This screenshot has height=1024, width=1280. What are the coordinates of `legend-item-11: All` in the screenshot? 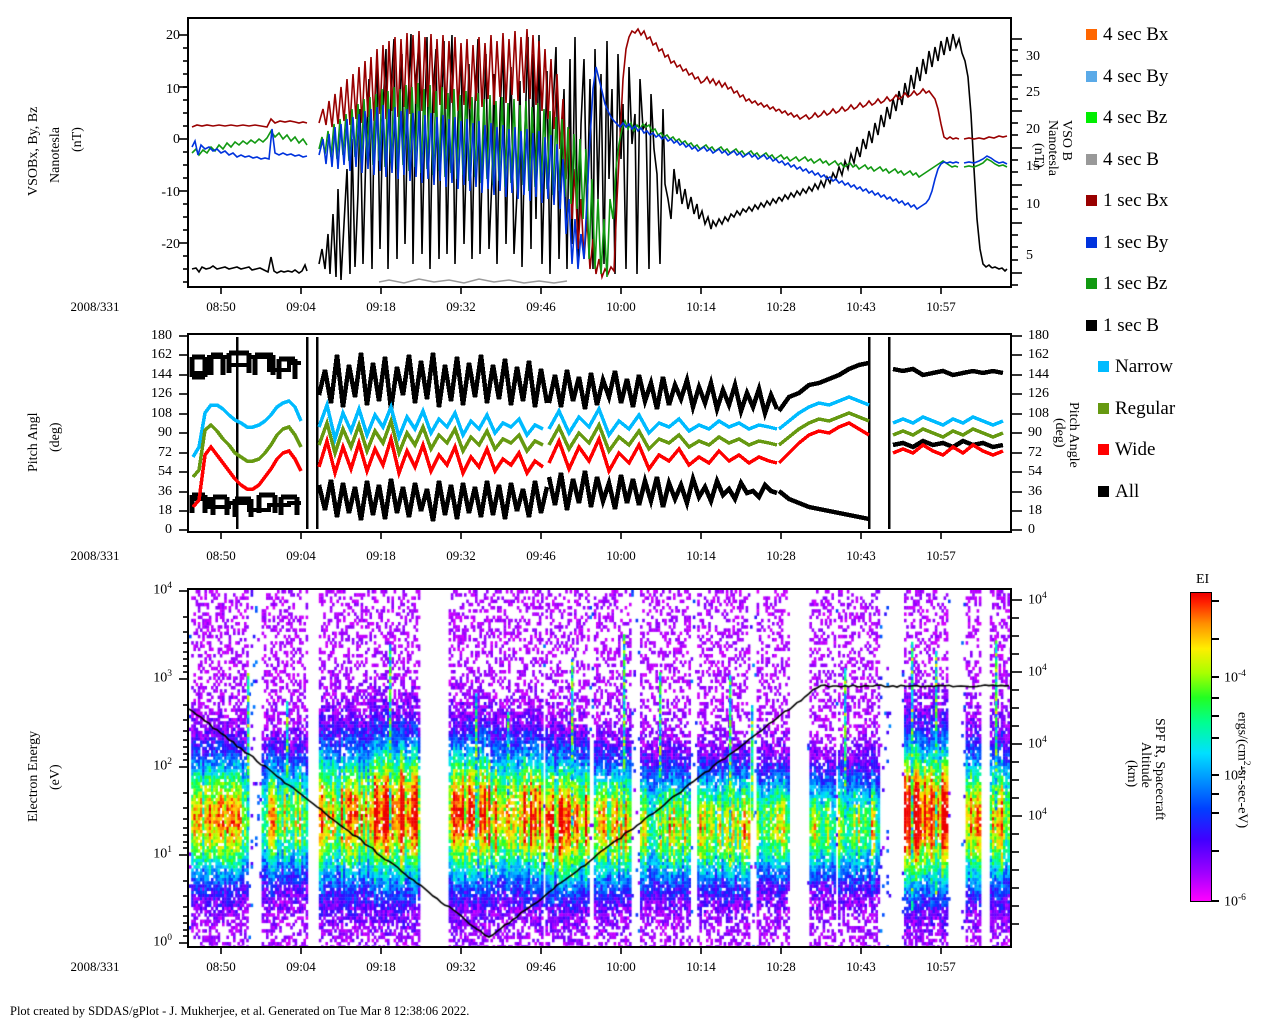 It's located at (1181, 492).